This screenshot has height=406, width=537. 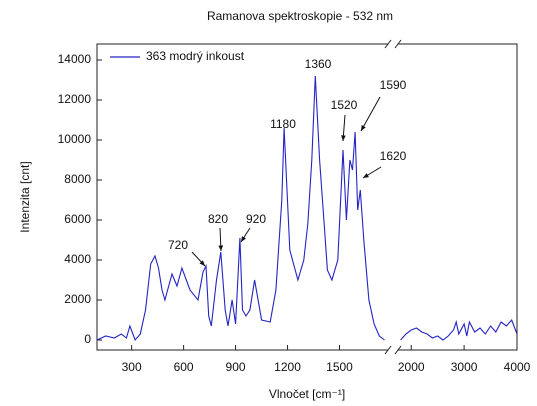 What do you see at coordinates (393, 197) in the screenshot?
I see `axis-break` at bounding box center [393, 197].